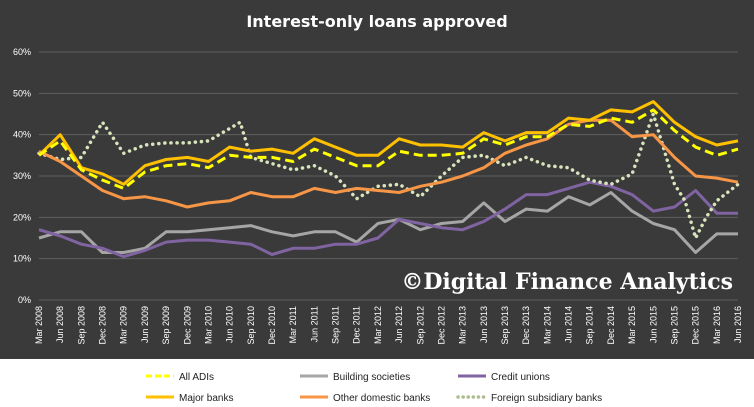  I want to click on x-tick-label: Dec 2014, so click(611, 325).